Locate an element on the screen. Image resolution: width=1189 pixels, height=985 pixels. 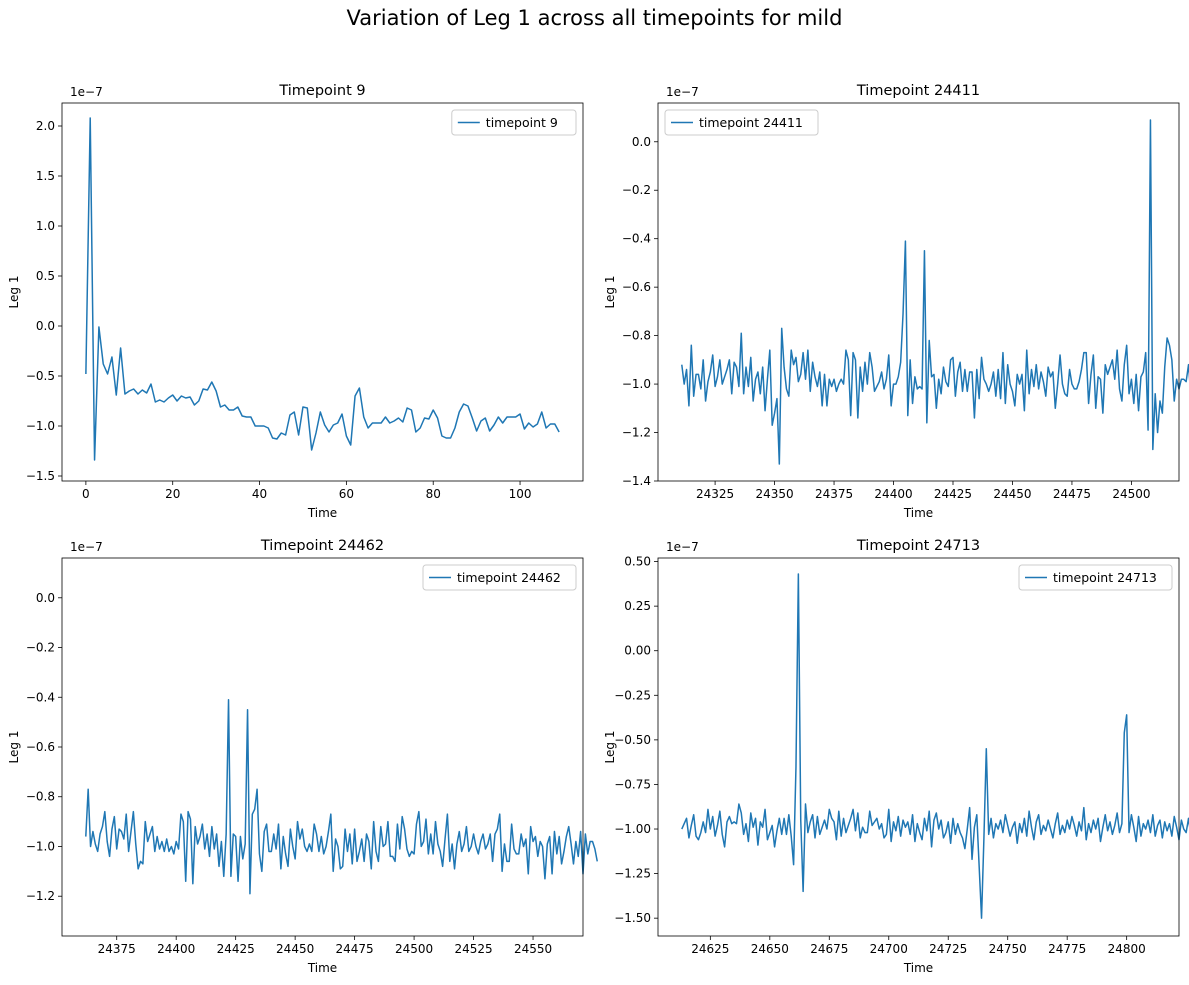
legend: timepoint 24713 is located at coordinates (1095, 577).